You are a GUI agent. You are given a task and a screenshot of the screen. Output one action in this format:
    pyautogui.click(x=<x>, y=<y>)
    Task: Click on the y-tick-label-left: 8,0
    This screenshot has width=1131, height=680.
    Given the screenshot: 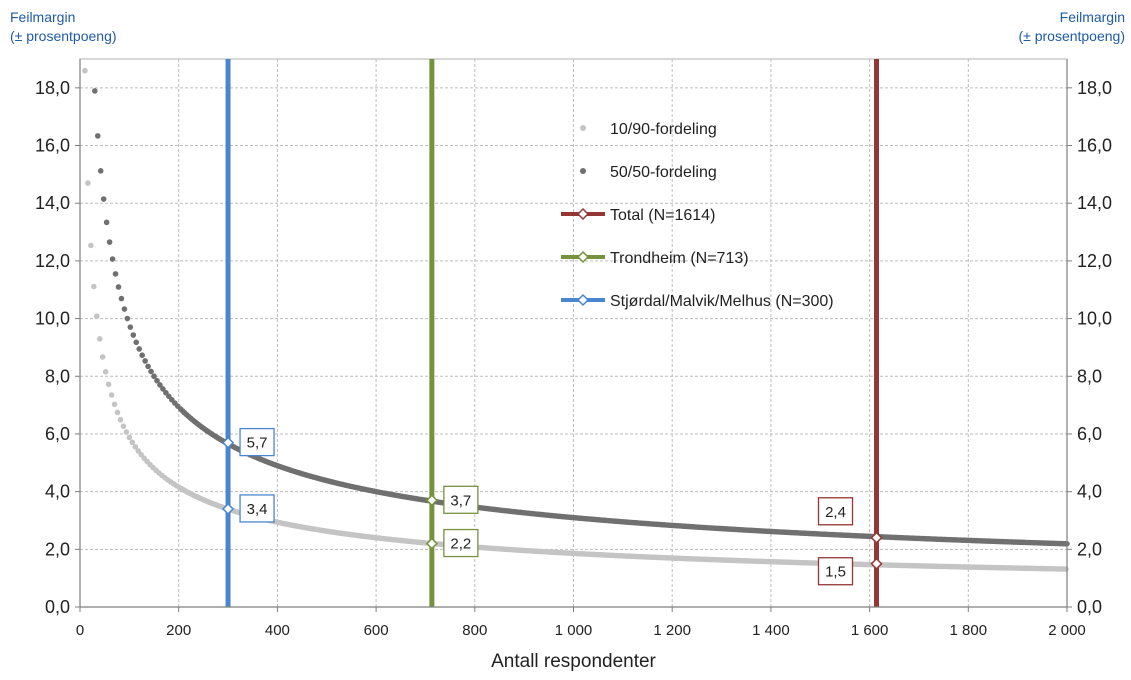 What is the action you would take?
    pyautogui.click(x=57, y=376)
    